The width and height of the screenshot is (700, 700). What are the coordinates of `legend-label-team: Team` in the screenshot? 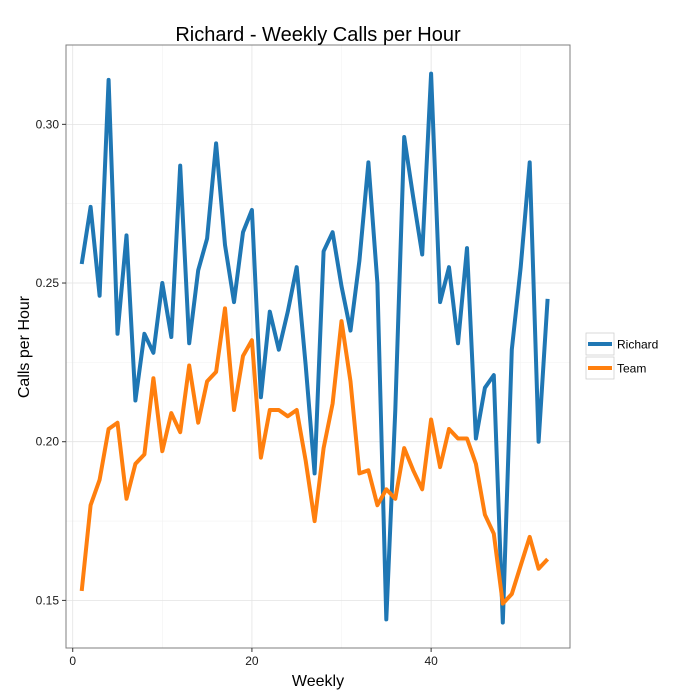 It's located at (631, 369).